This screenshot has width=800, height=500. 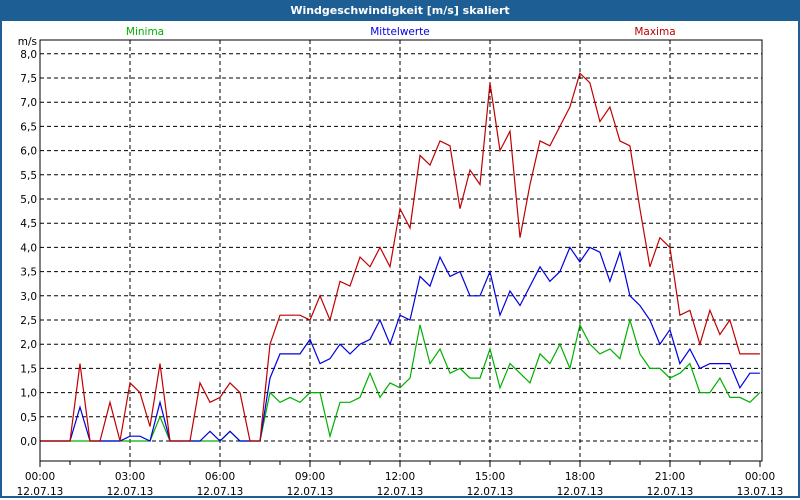 What do you see at coordinates (580, 477) in the screenshot?
I see `x-tick-time: 18:00` at bounding box center [580, 477].